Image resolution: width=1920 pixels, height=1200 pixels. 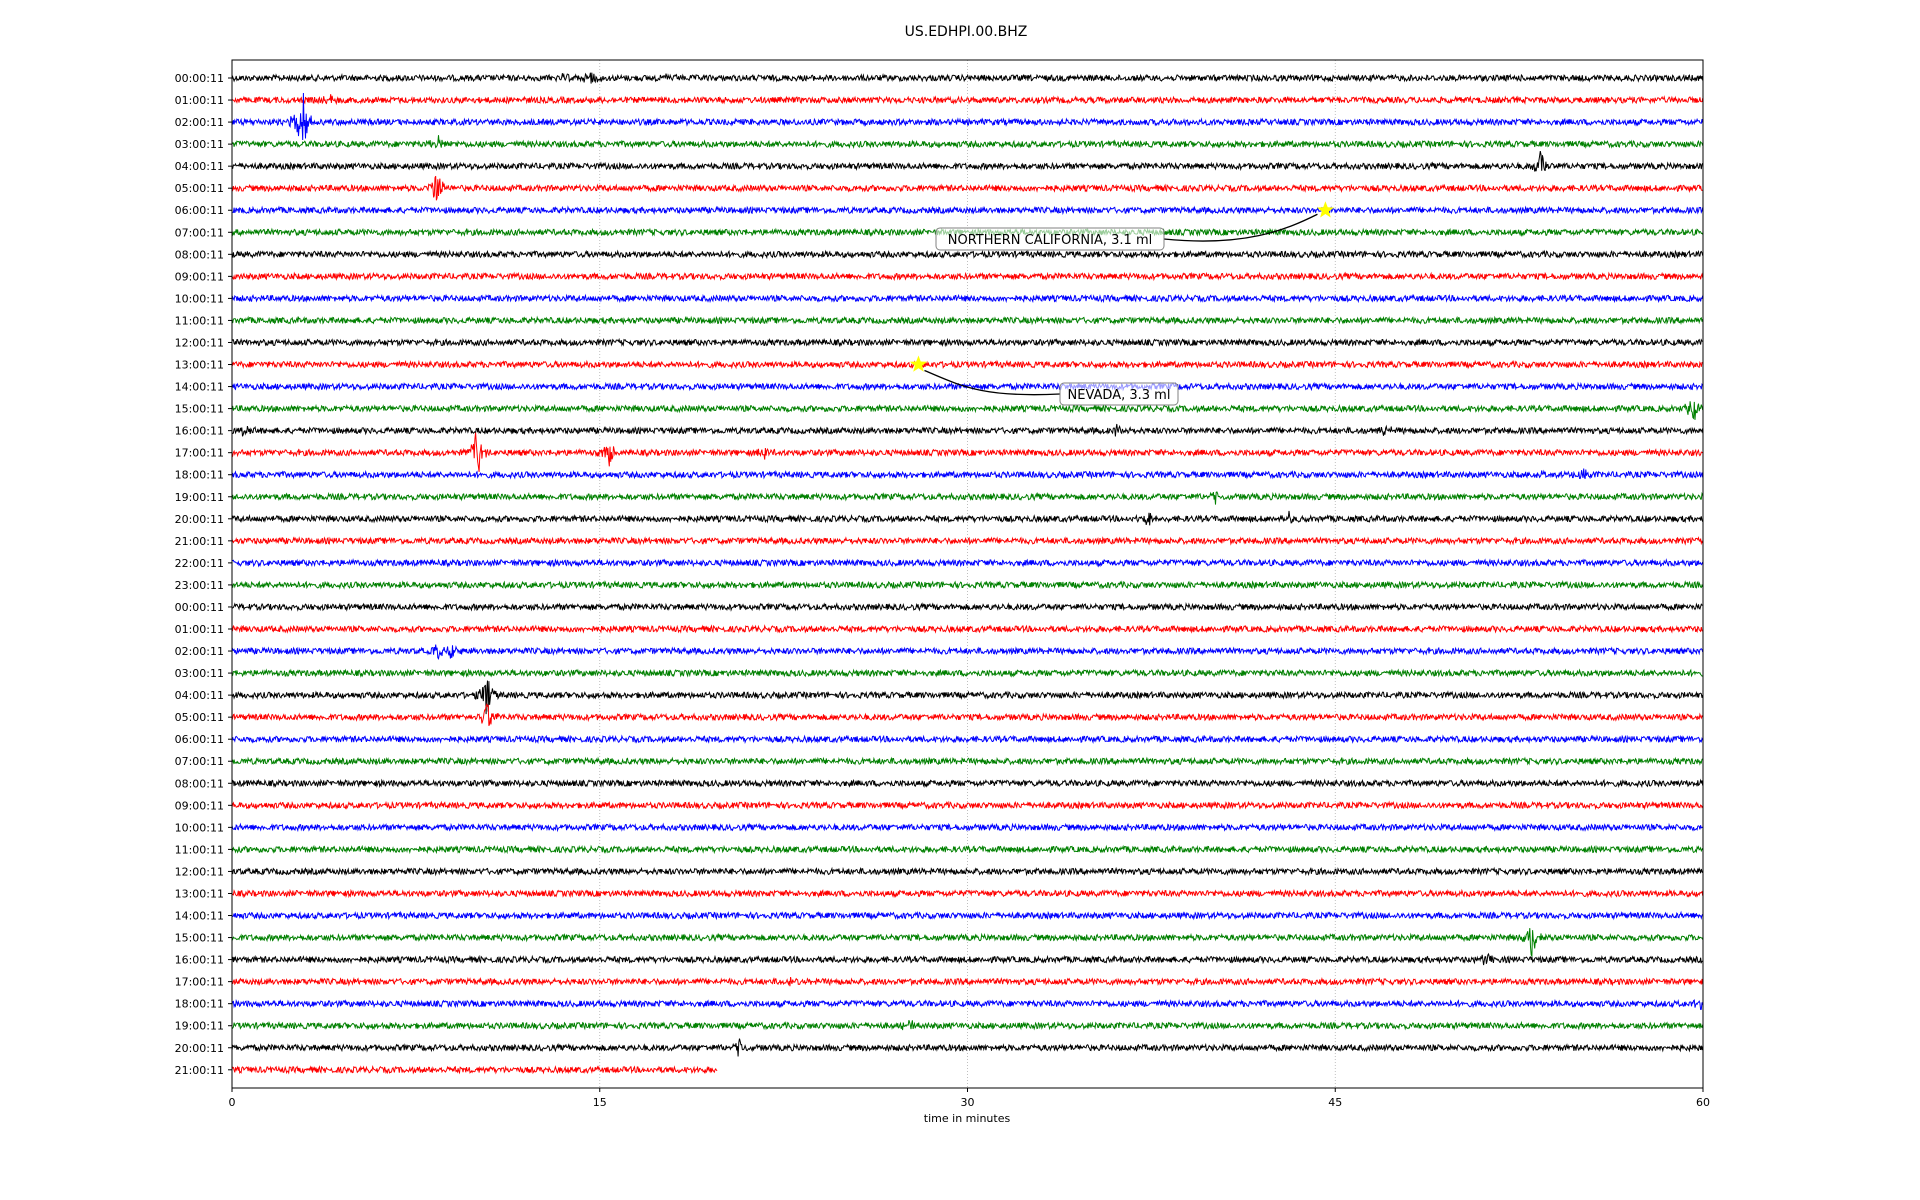 I want to click on y-tick-label: 18:00:11, so click(x=199, y=1004).